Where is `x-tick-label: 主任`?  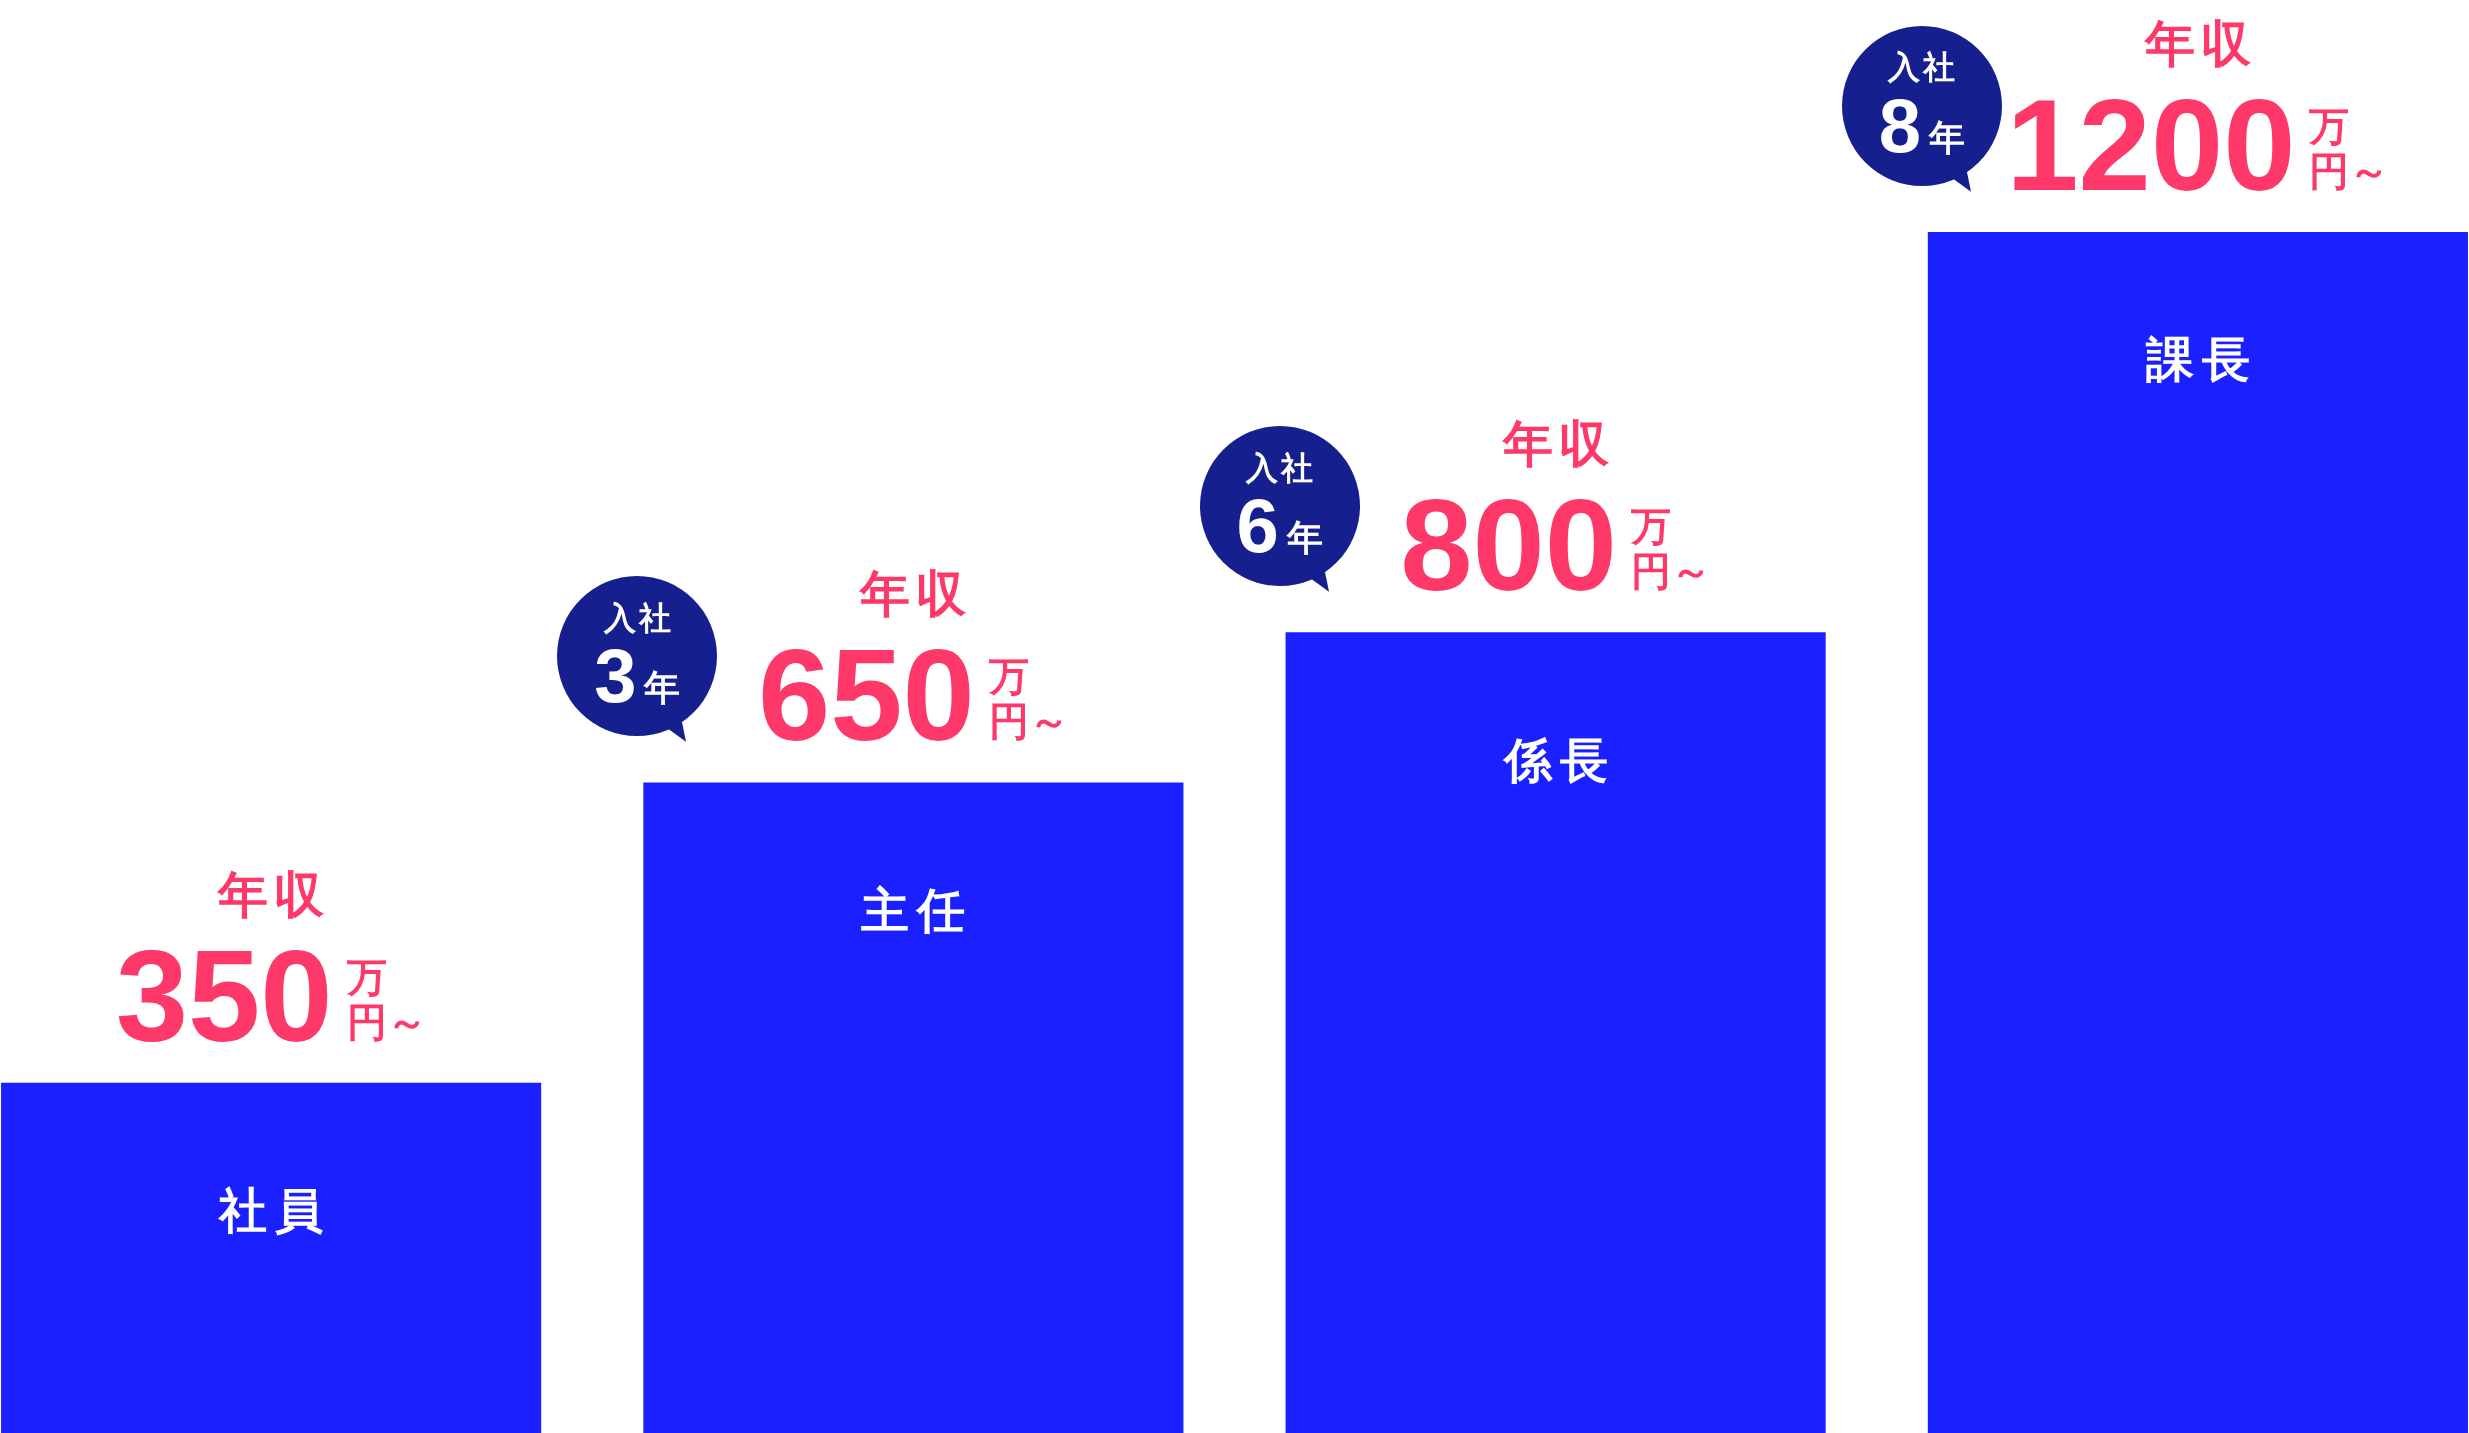 x-tick-label: 主任 is located at coordinates (917, 909).